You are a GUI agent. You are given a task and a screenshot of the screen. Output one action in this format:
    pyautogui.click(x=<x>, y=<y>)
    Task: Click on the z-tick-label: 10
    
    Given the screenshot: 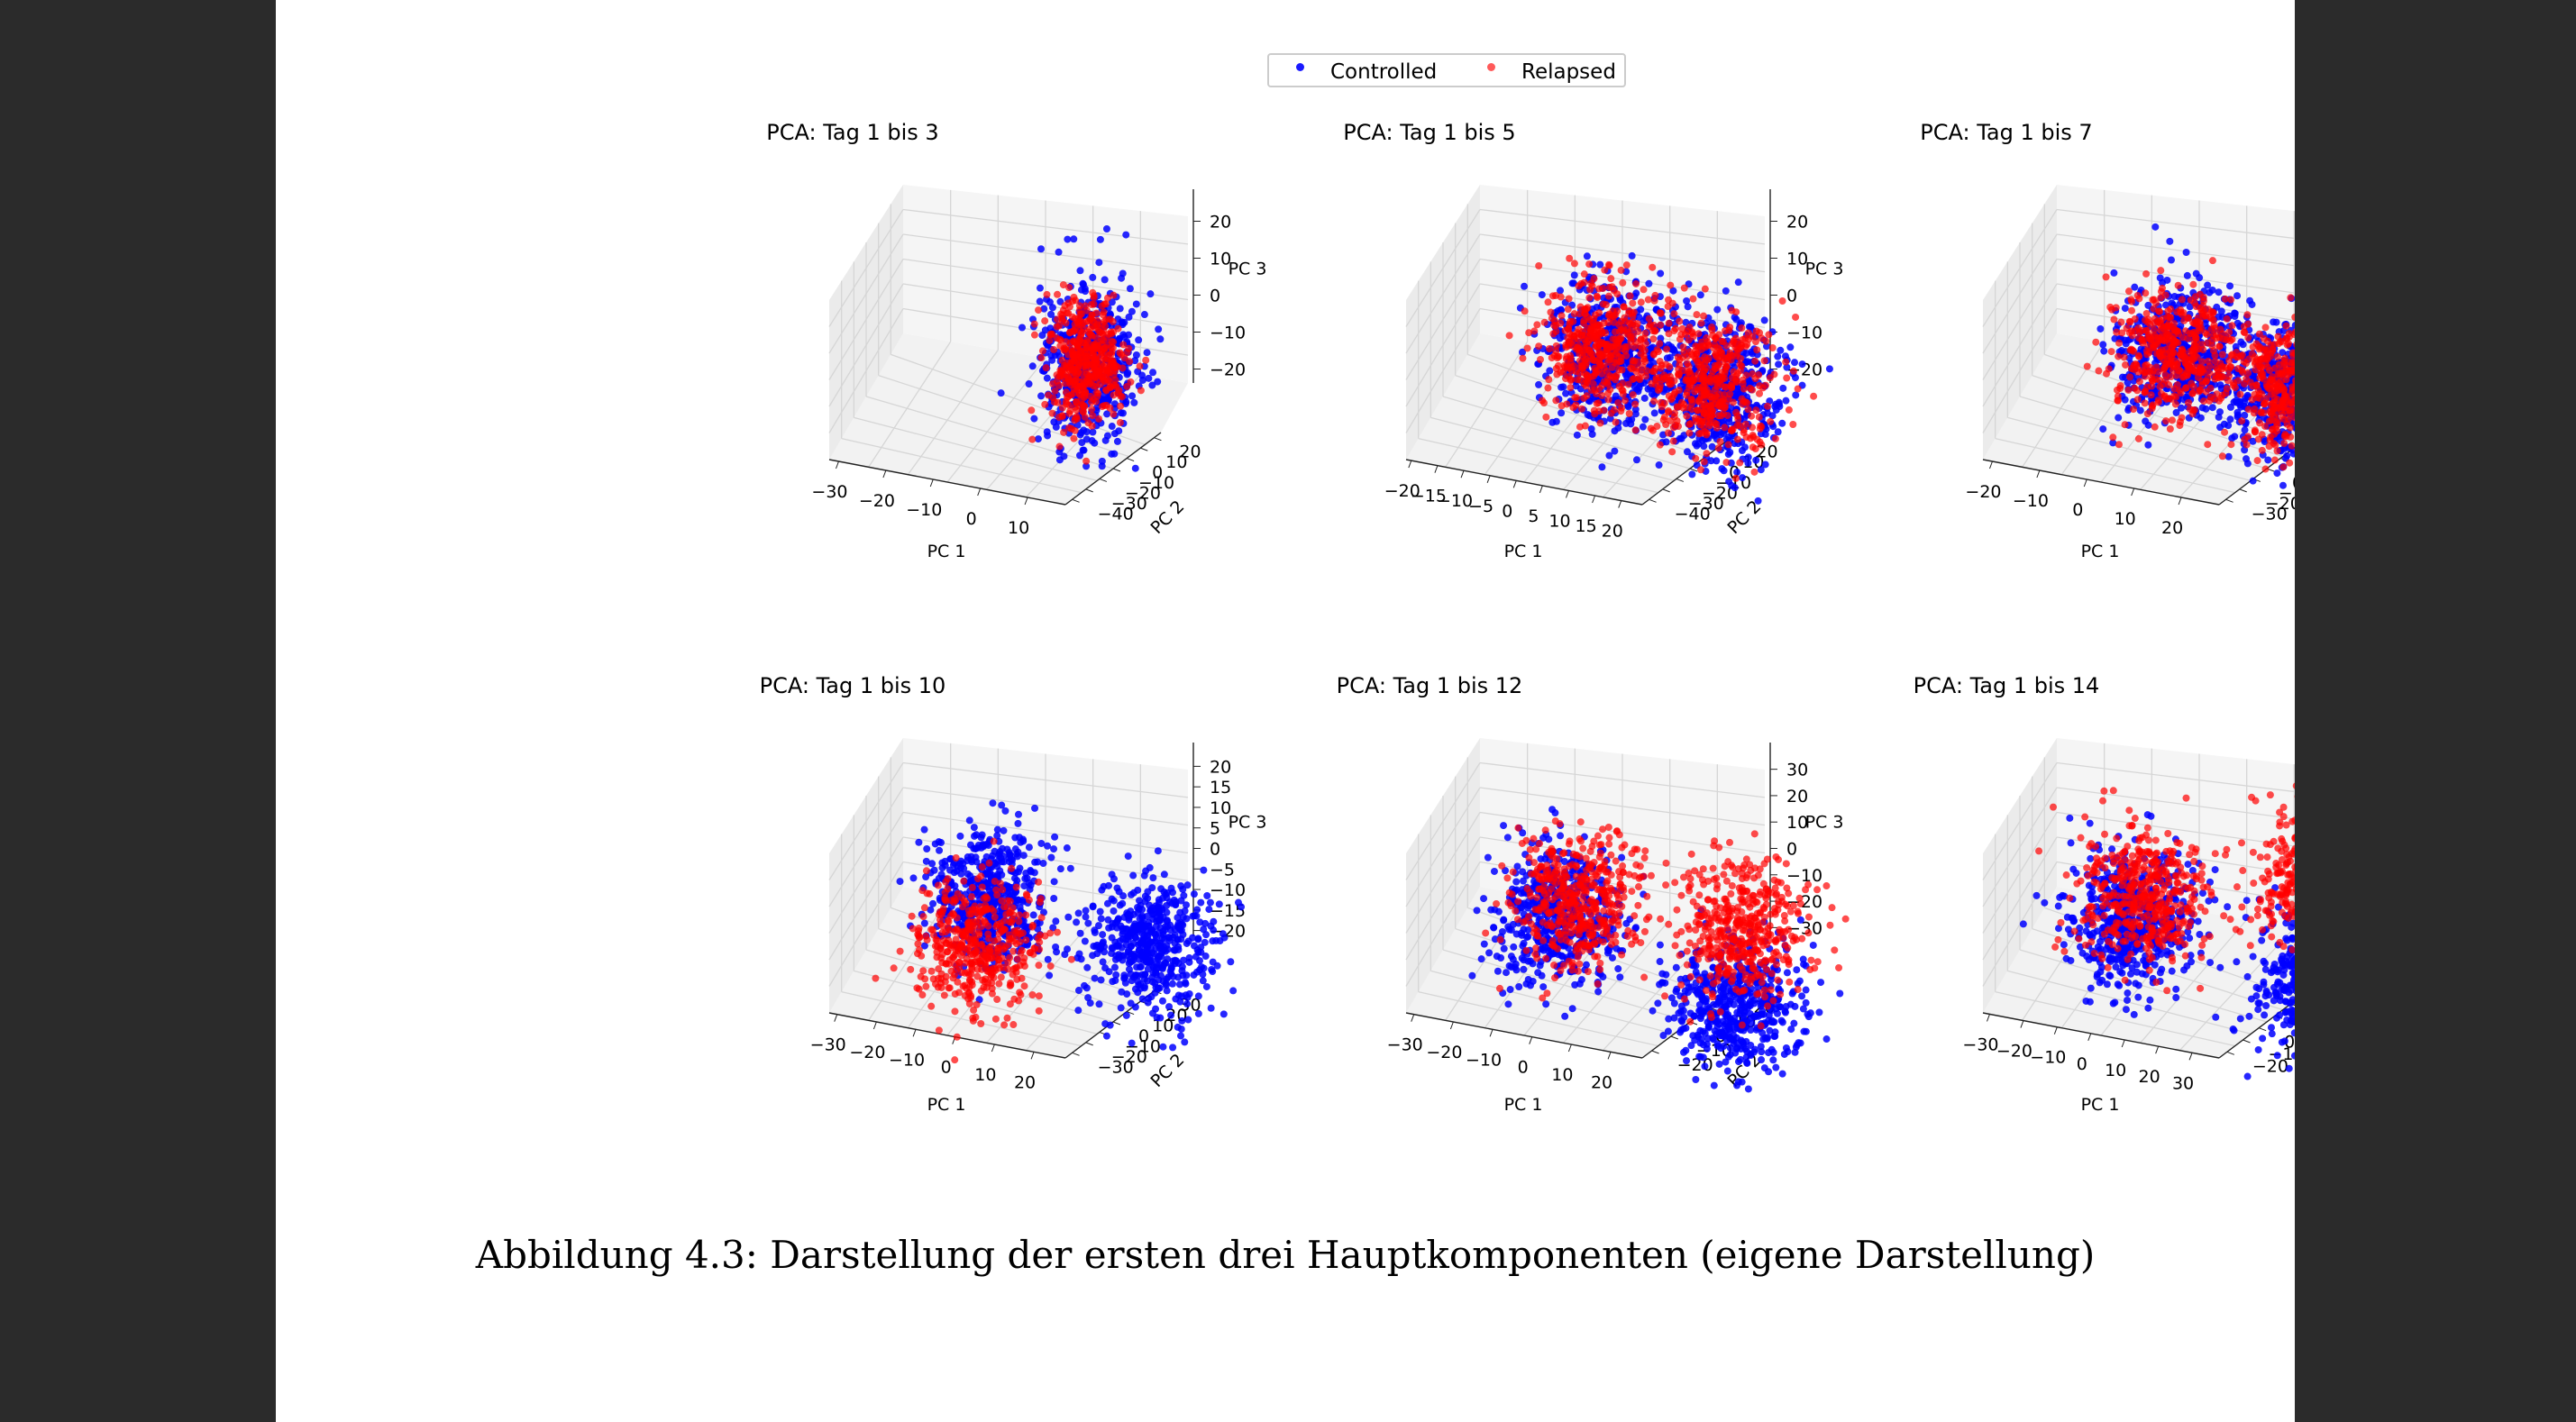 What is the action you would take?
    pyautogui.click(x=1797, y=259)
    